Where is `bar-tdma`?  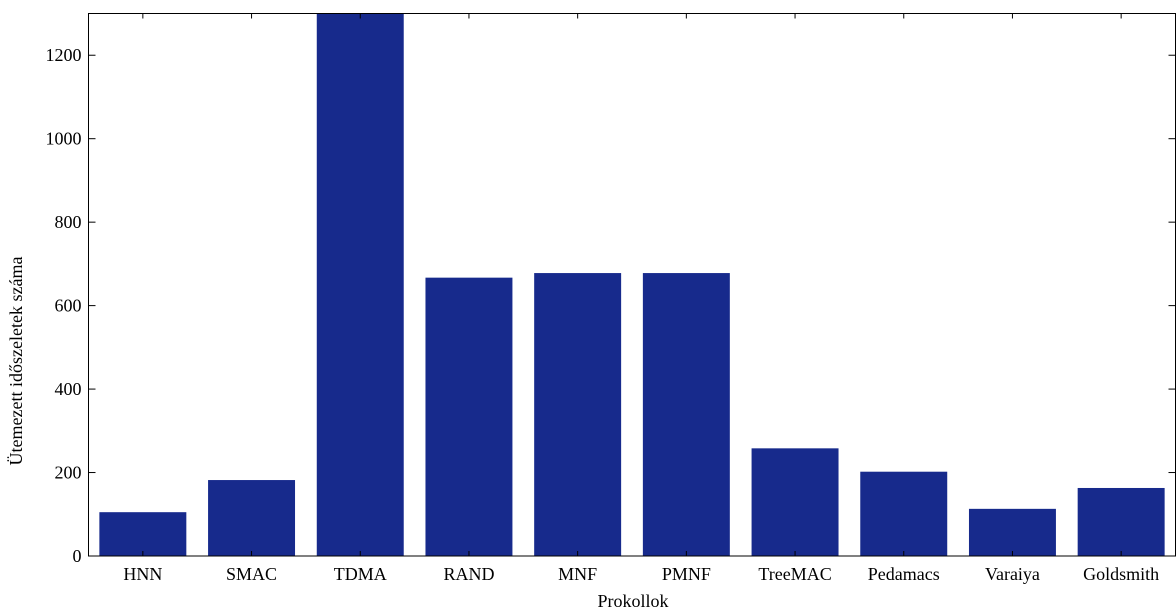 bar-tdma is located at coordinates (360, 284).